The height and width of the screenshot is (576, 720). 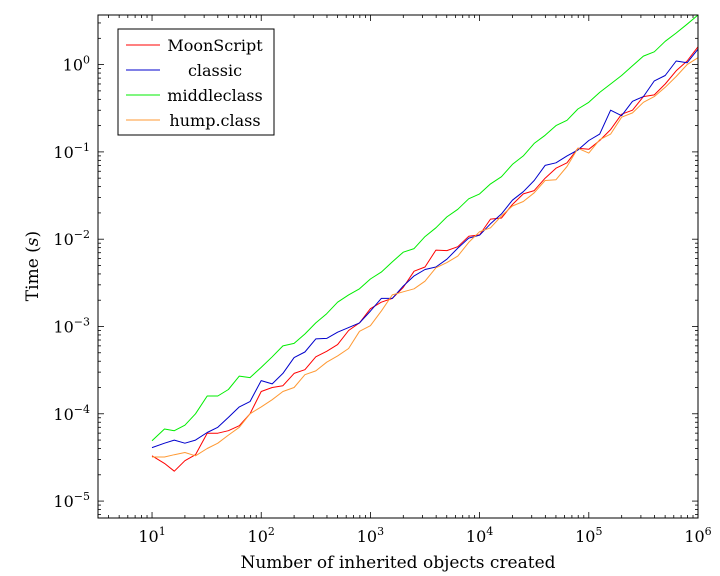 I want to click on x-tick-label: 10⁵, so click(x=588, y=535).